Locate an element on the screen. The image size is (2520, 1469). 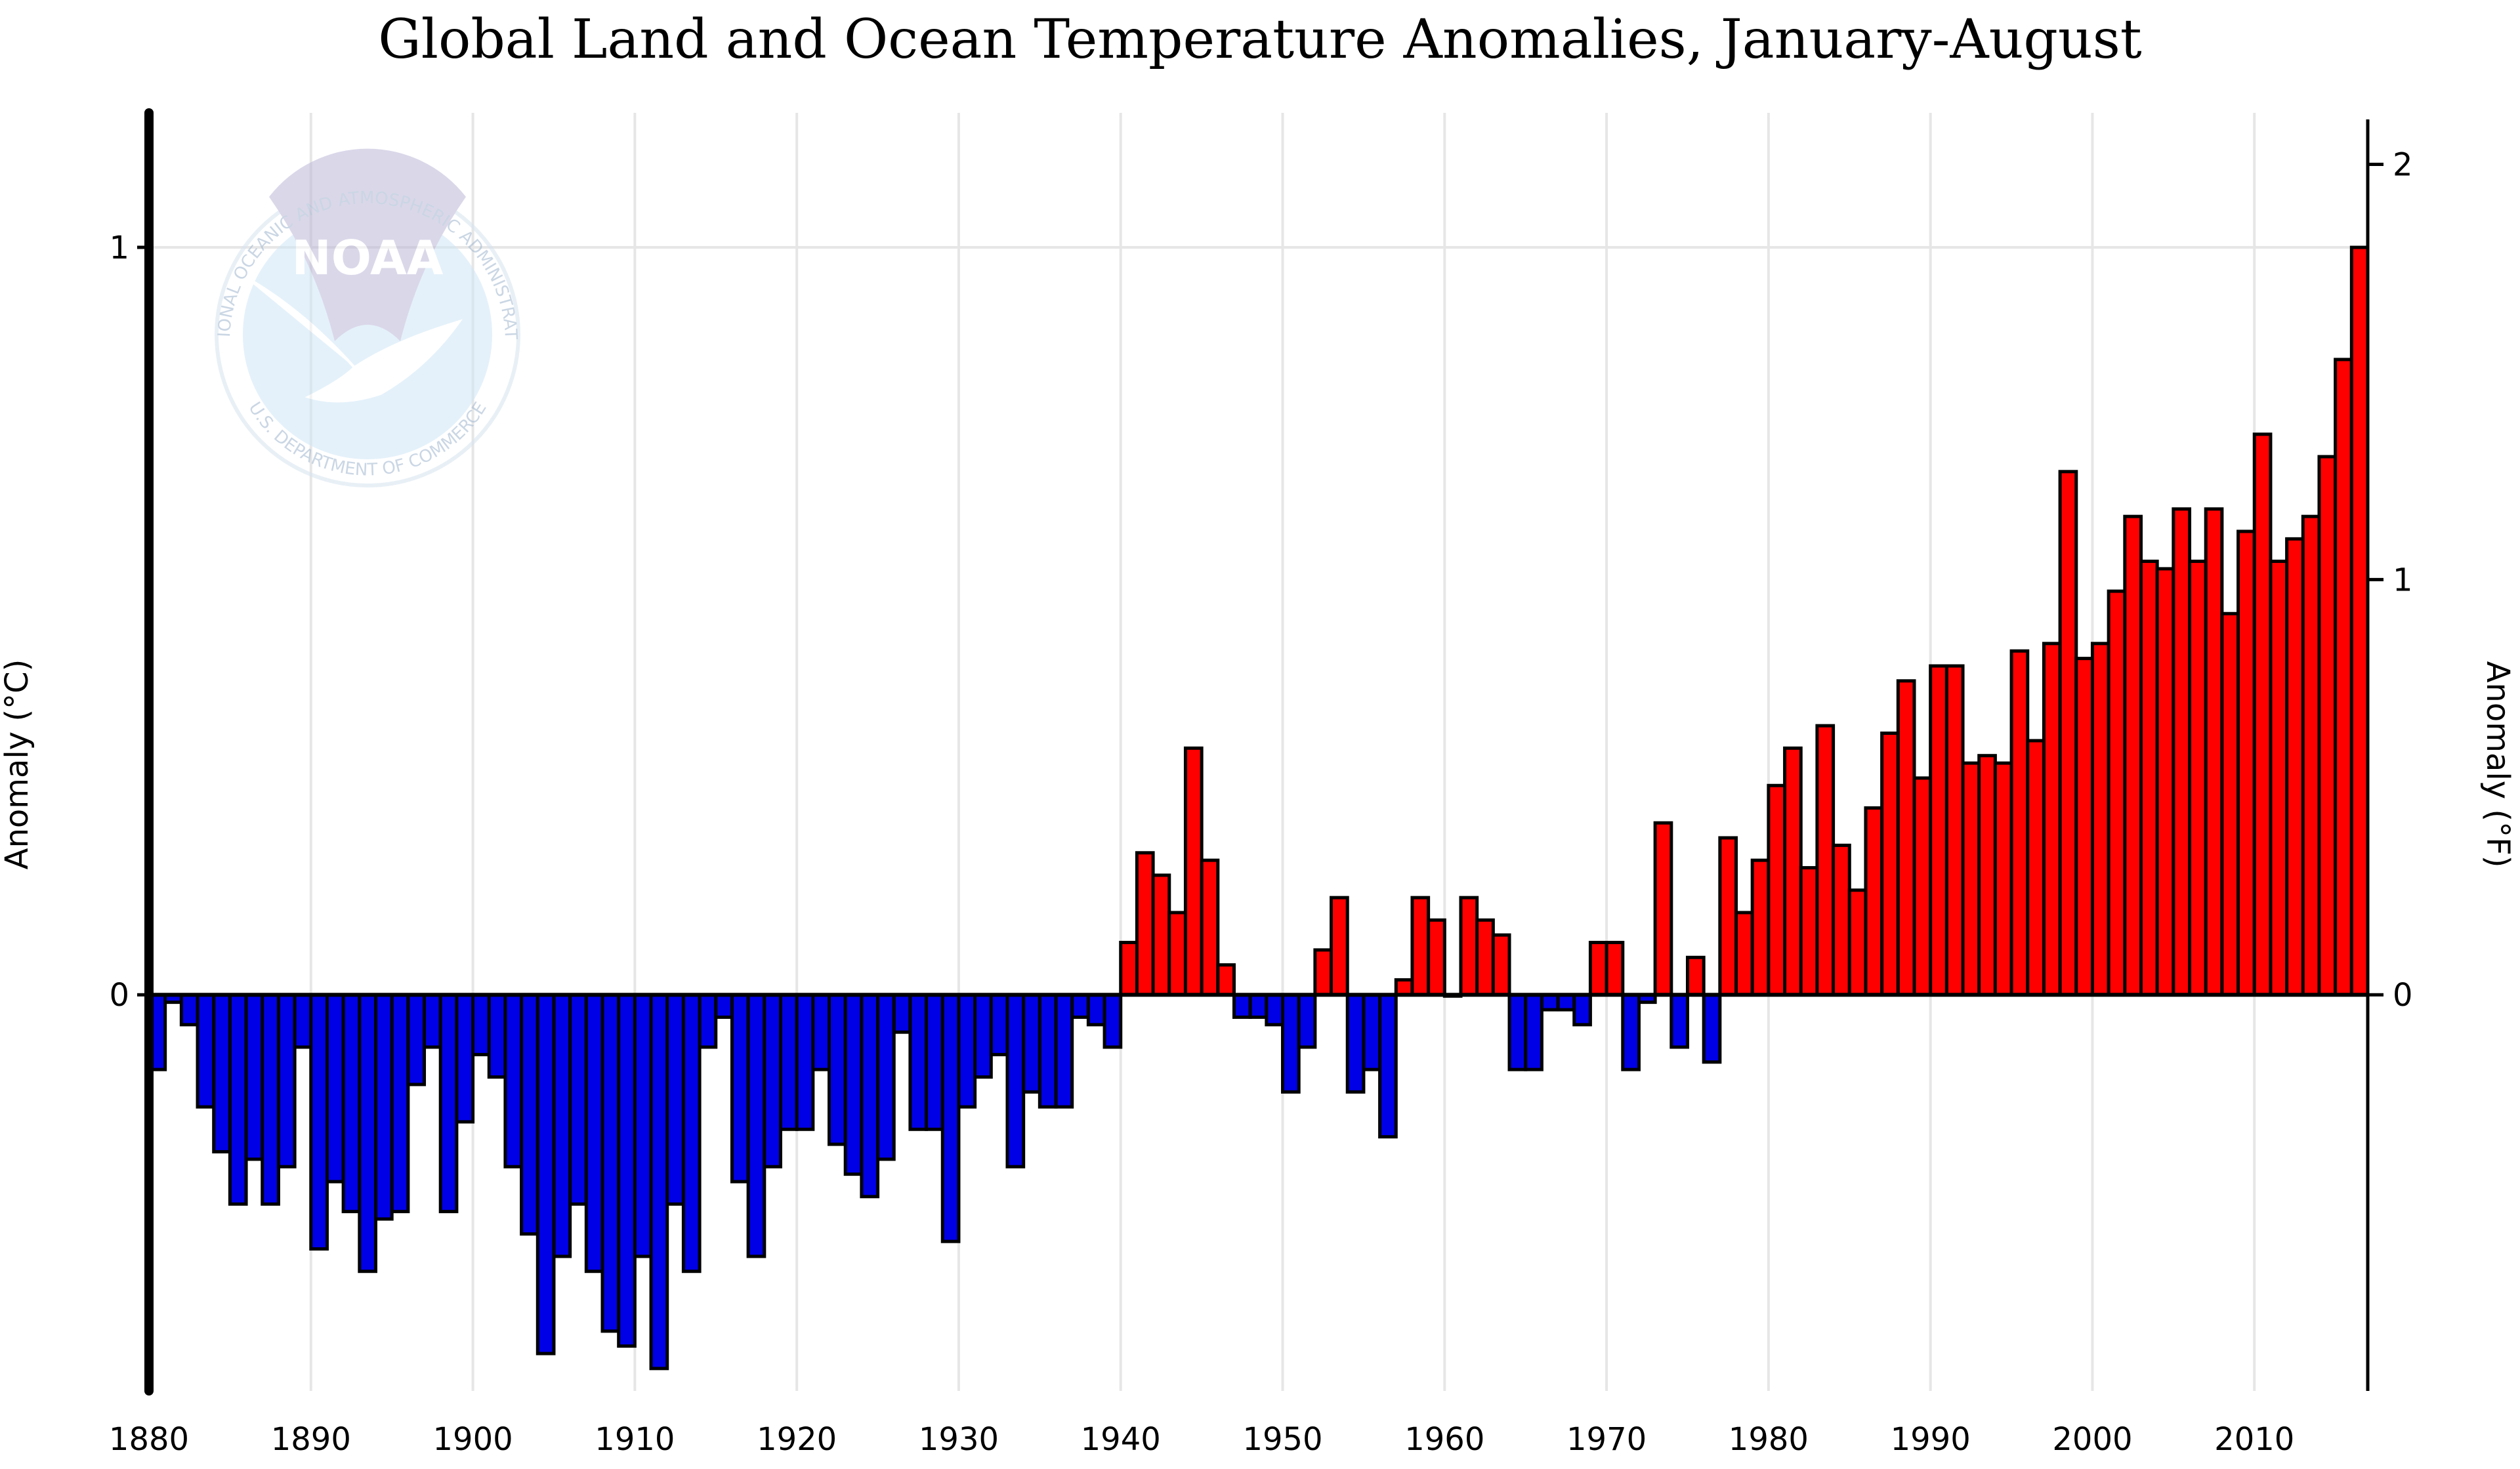
bar-1920 is located at coordinates (805, 1062).